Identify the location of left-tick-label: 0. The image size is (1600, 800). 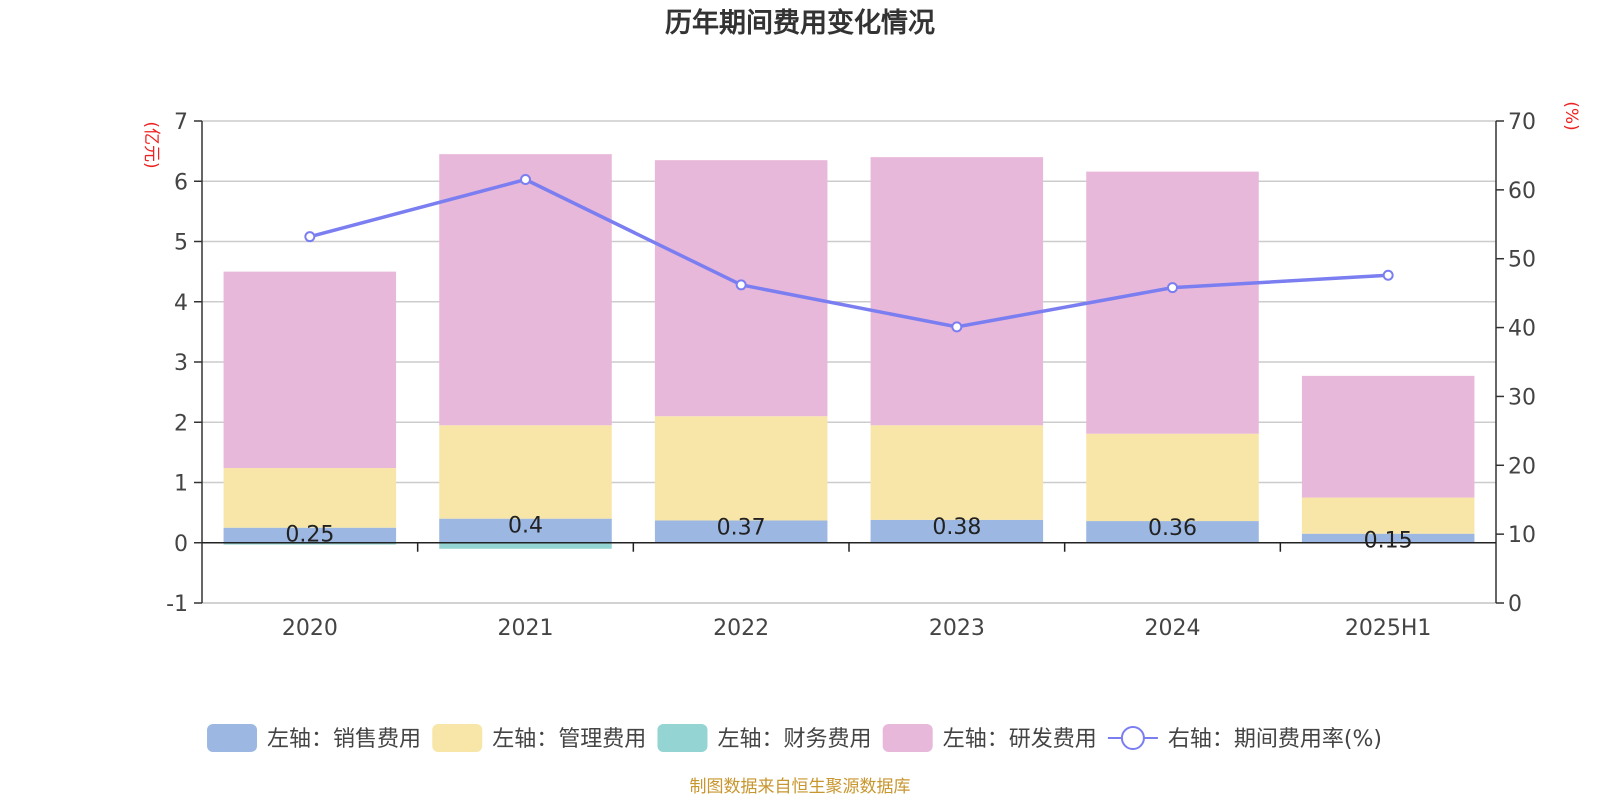
(181, 544).